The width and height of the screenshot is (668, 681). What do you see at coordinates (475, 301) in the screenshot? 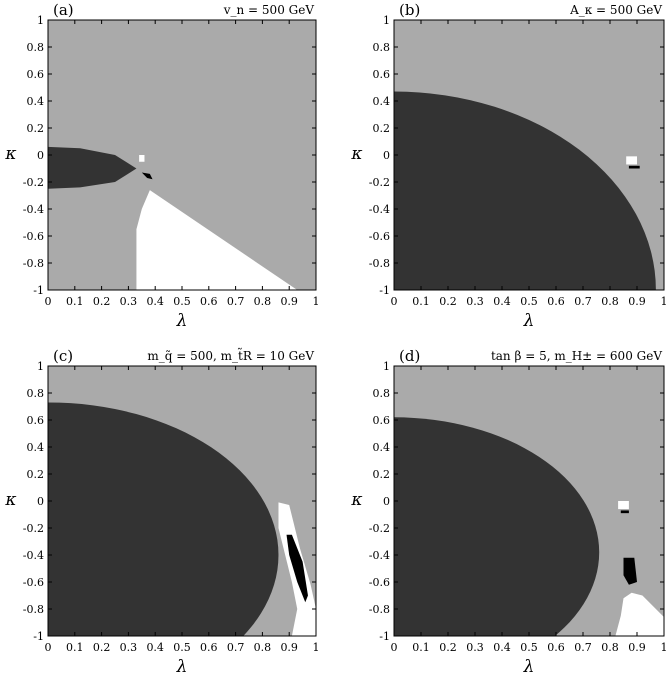
I see `x-tick-label: 0.3` at bounding box center [475, 301].